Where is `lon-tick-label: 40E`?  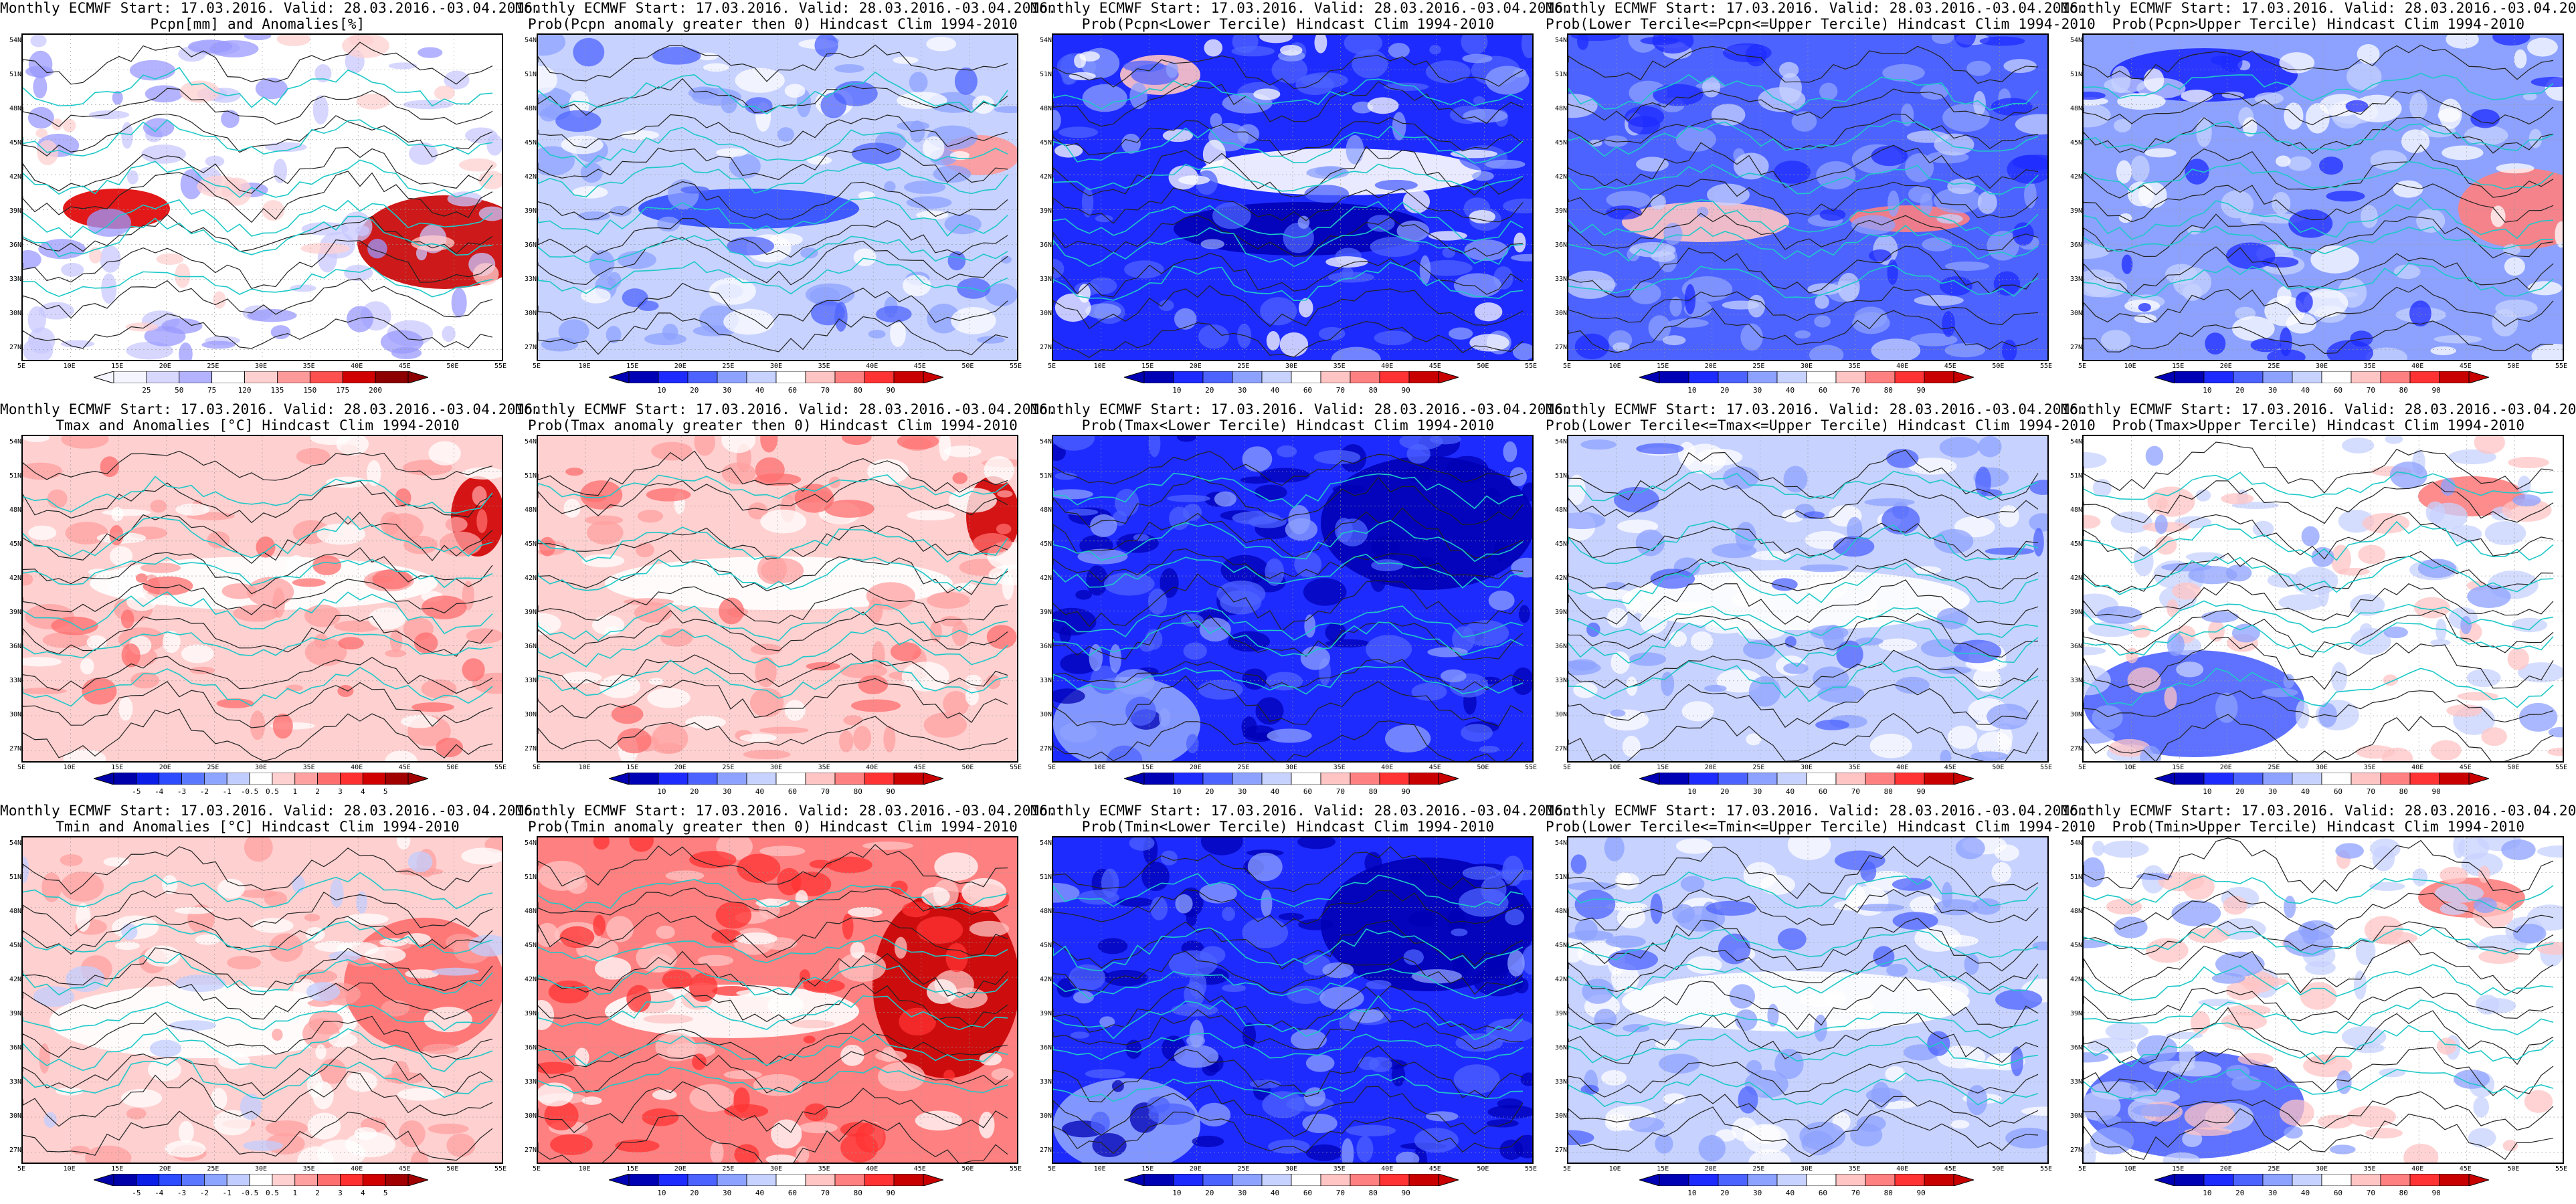
lon-tick-label: 40E is located at coordinates (1902, 366).